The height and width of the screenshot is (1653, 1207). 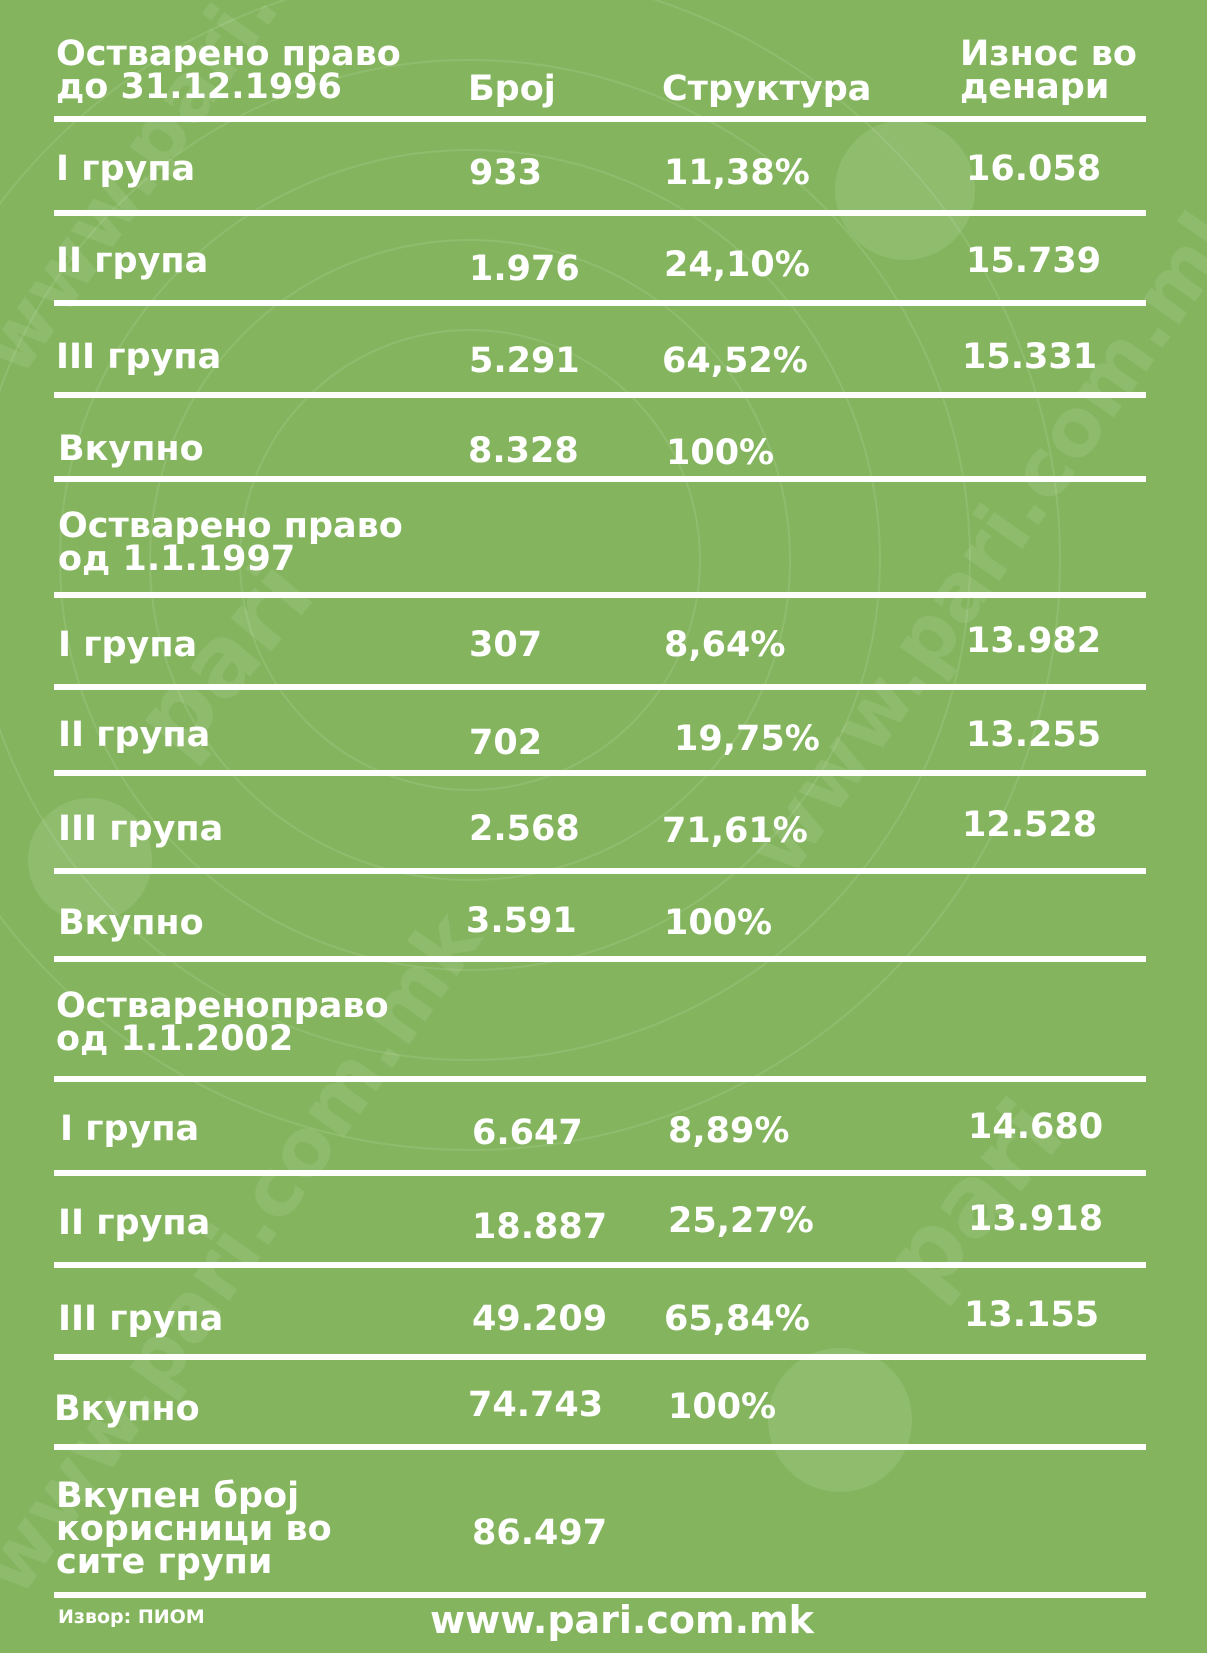 What do you see at coordinates (737, 173) in the screenshot?
I see `row-structure: 11,38%` at bounding box center [737, 173].